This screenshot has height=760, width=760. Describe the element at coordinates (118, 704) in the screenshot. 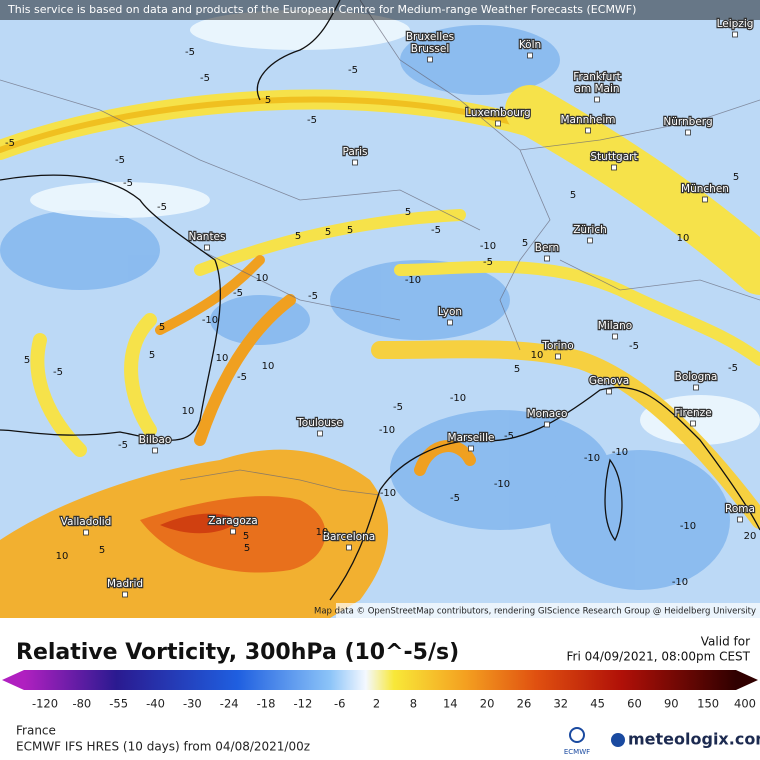

I see `colorbar-tick-label: -55` at that location.